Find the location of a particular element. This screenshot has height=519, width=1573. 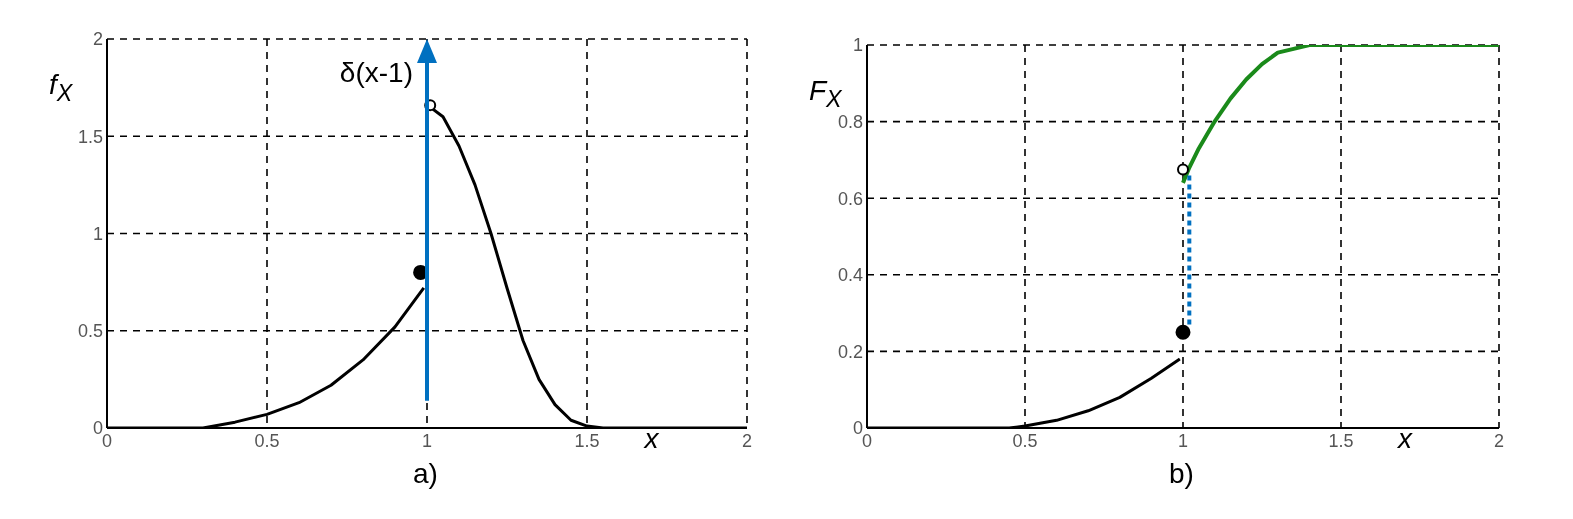

text: a) is located at coordinates (425, 474).